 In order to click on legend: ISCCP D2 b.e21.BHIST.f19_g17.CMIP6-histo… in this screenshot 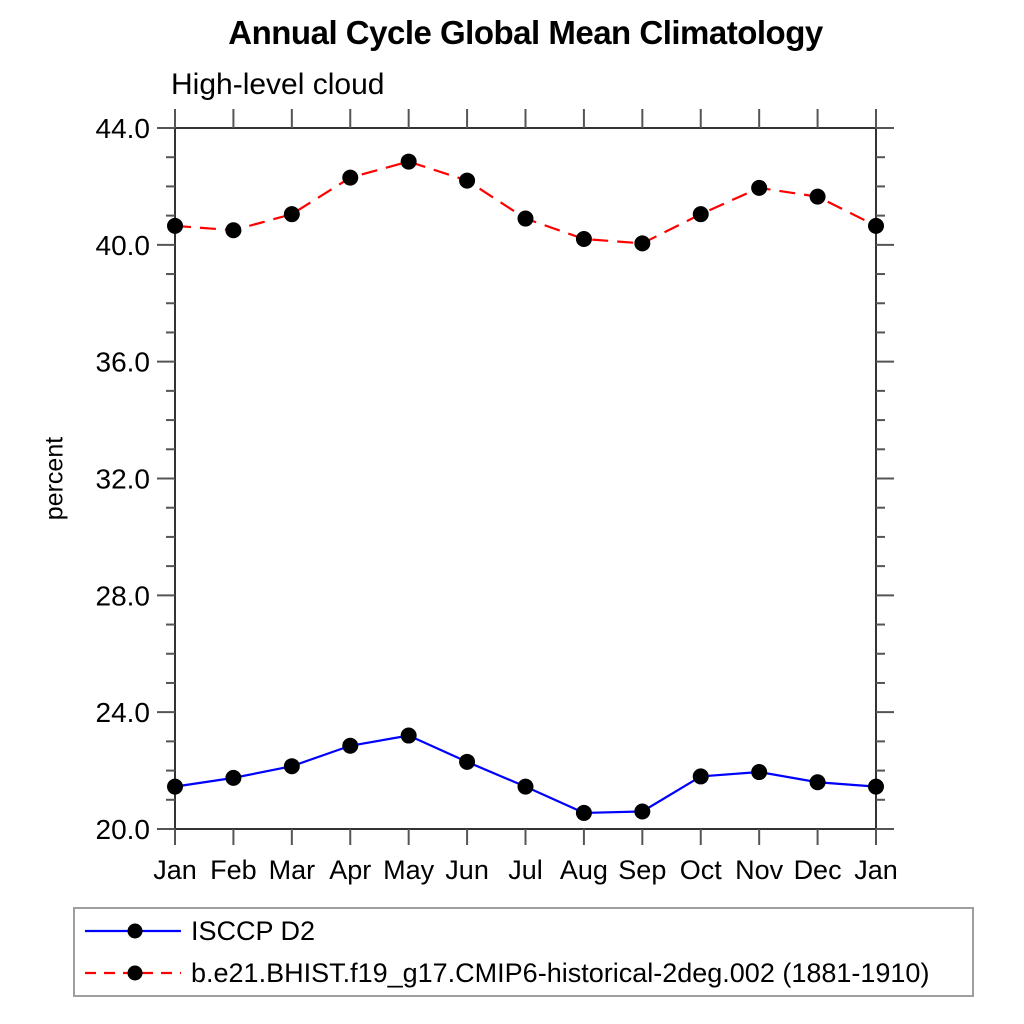, I will do `click(523, 952)`.